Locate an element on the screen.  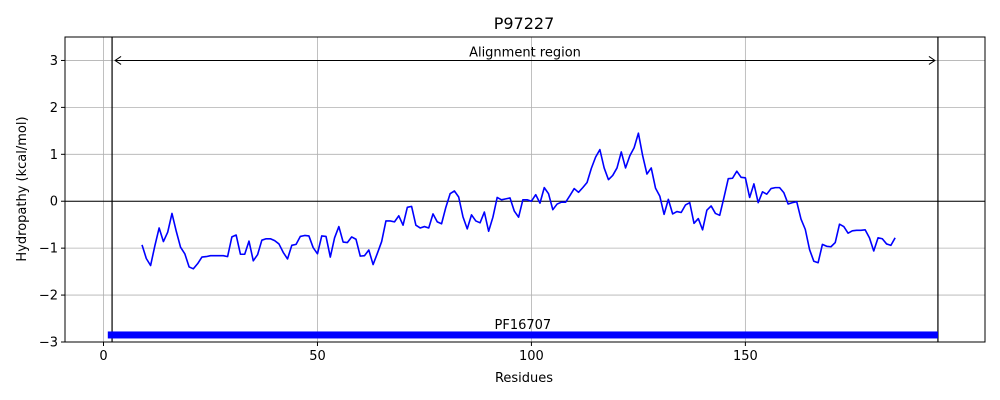
x-axis-label: Residues is located at coordinates (524, 378).